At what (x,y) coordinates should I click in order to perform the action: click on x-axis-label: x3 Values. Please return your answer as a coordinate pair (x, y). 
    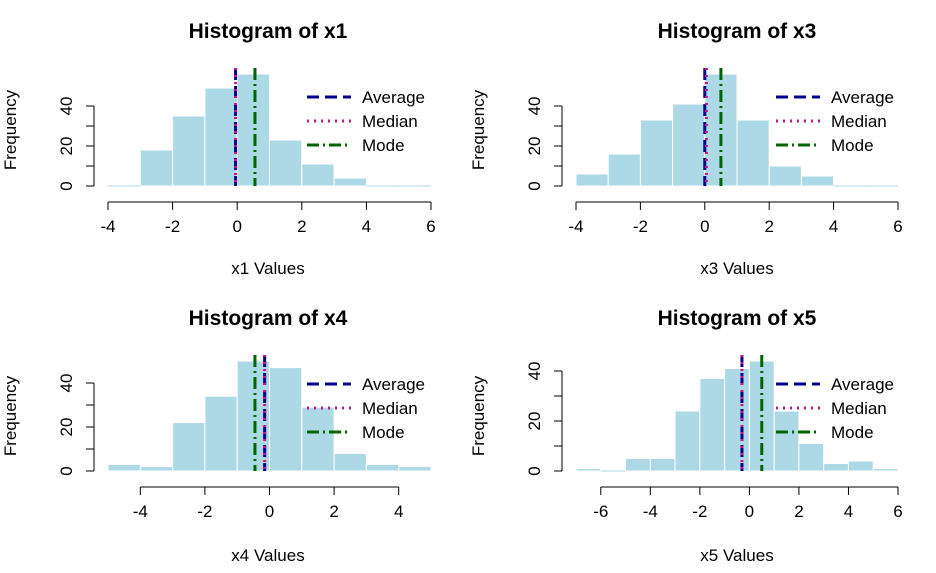
    Looking at the image, I should click on (736, 268).